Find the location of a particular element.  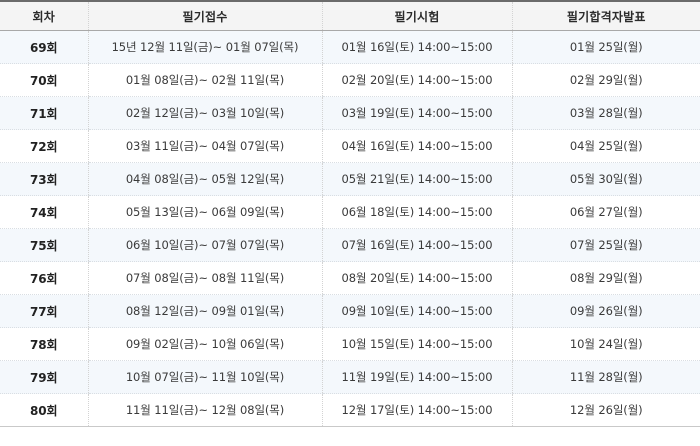

cell-exam: 10월 15일(토) 14:00~15:00 is located at coordinates (416, 344).